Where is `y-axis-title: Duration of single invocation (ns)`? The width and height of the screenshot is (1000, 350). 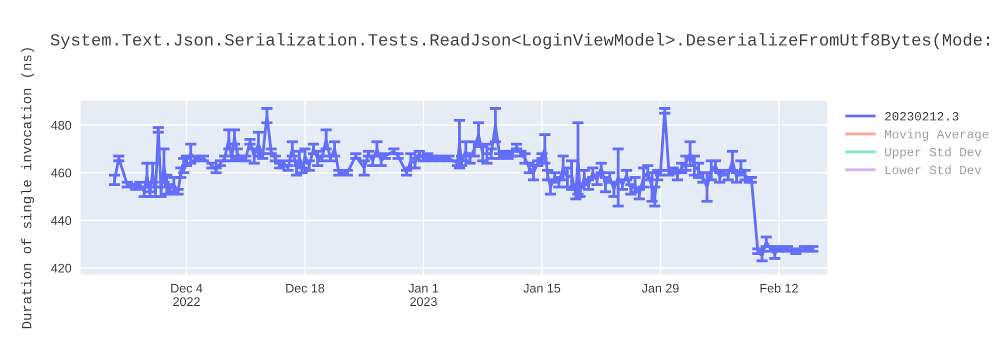
y-axis-title: Duration of single invocation (ns) is located at coordinates (27, 188).